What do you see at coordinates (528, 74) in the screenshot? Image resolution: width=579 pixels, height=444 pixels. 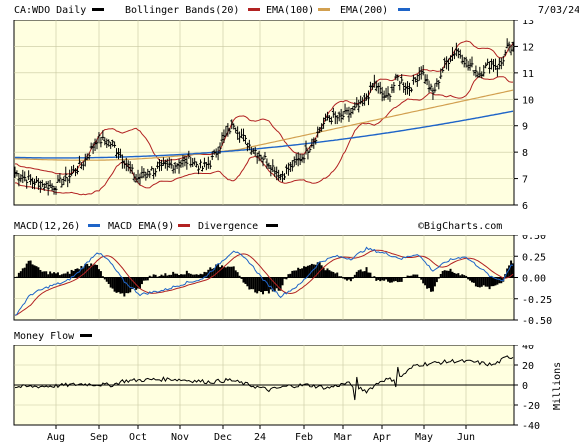 I see `price-tick-label: 11` at bounding box center [528, 74].